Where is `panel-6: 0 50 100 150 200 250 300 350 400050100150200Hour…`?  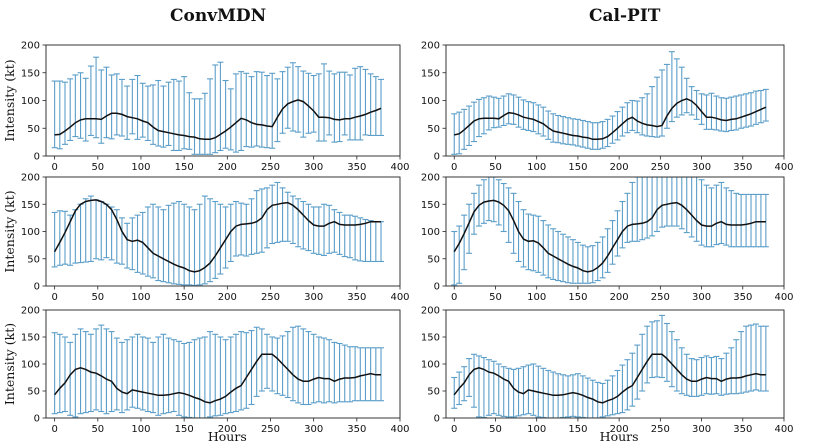
panel-6: 0 50 100 150 200 250 300 350 400050100150200Hour… is located at coordinates (607, 375).